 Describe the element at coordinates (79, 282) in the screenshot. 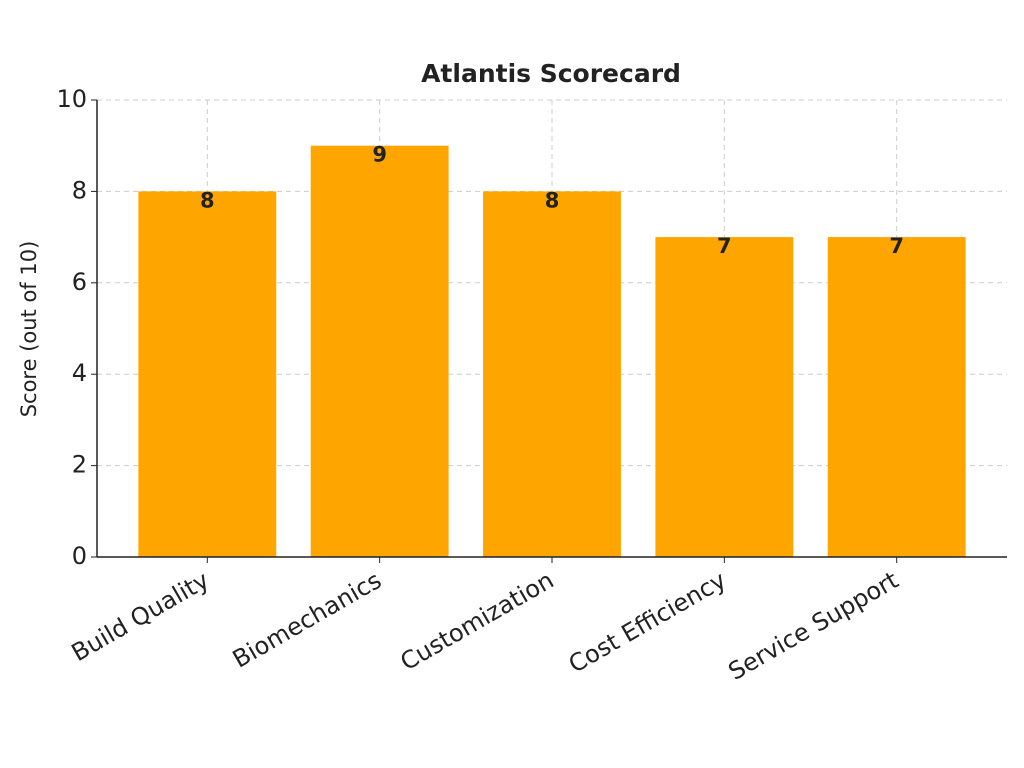

I see `y-tick-label: 6` at that location.